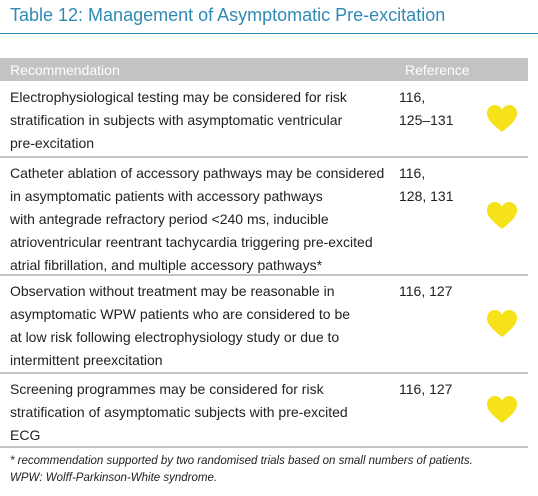 Image resolution: width=538 pixels, height=496 pixels. Describe the element at coordinates (269, 33) in the screenshot. I see `title-rule` at that location.